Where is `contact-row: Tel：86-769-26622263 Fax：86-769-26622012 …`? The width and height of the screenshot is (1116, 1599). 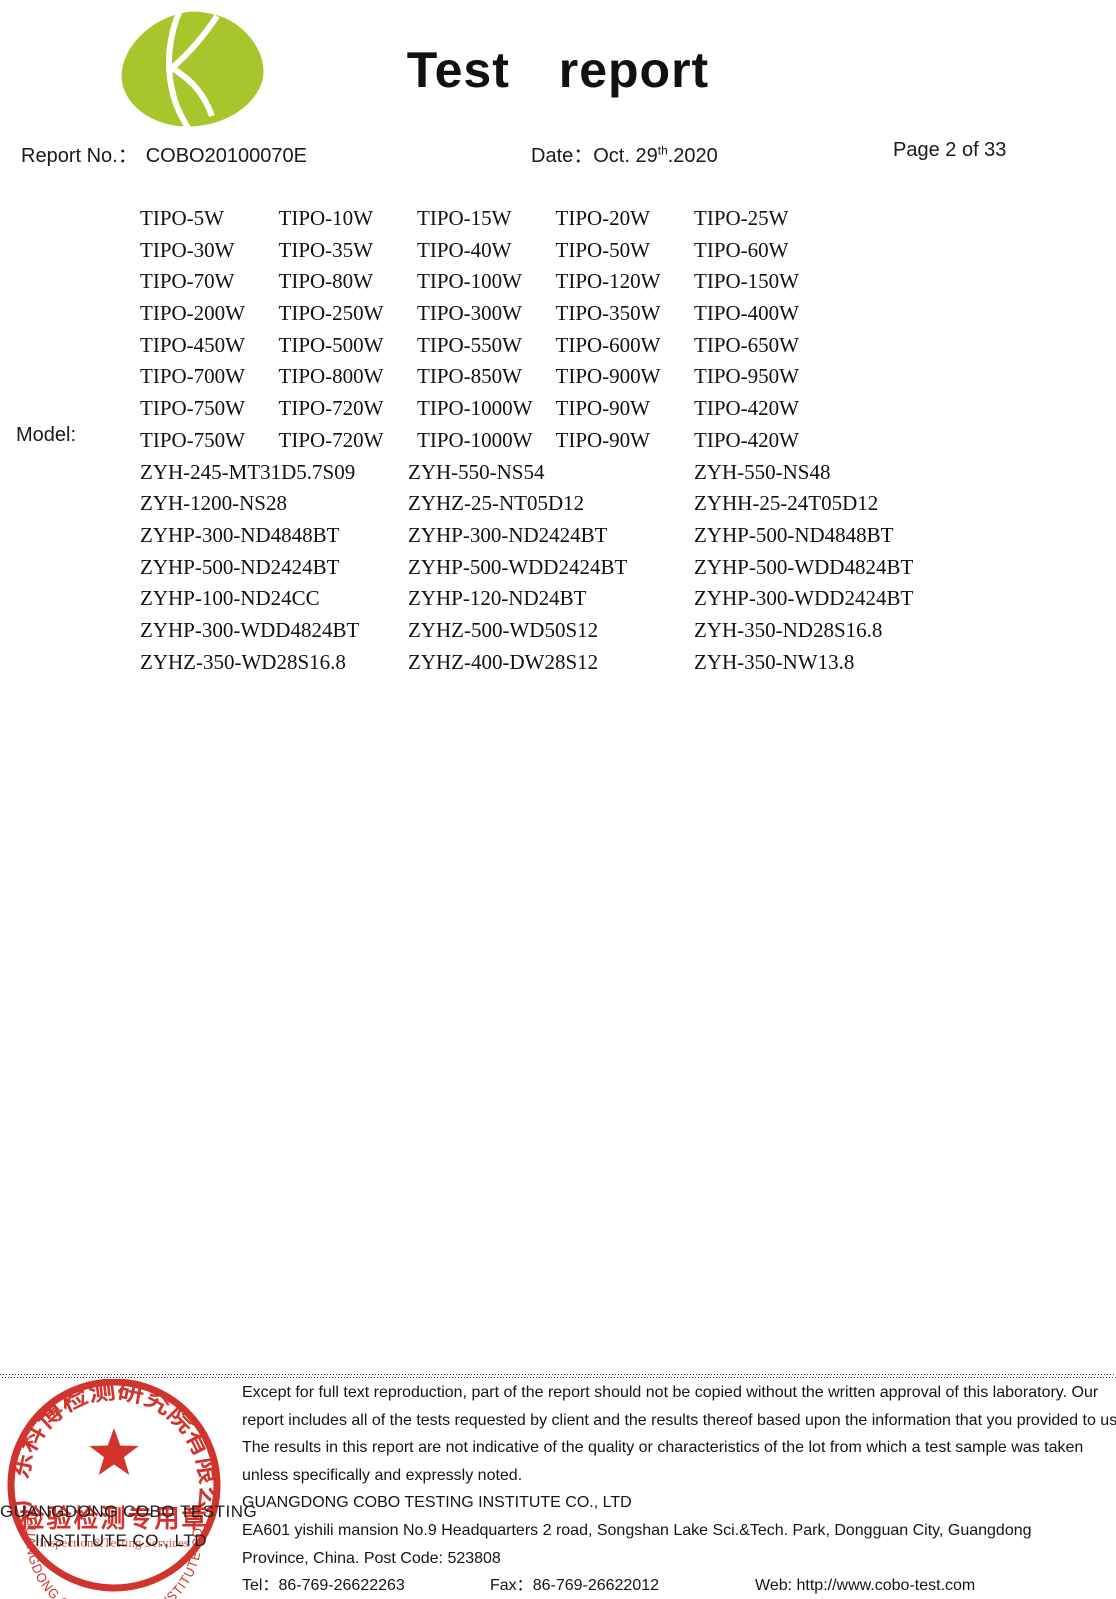
contact-row: Tel：86-769-26622263 Fax：86-769-26622012 … is located at coordinates (671, 1585).